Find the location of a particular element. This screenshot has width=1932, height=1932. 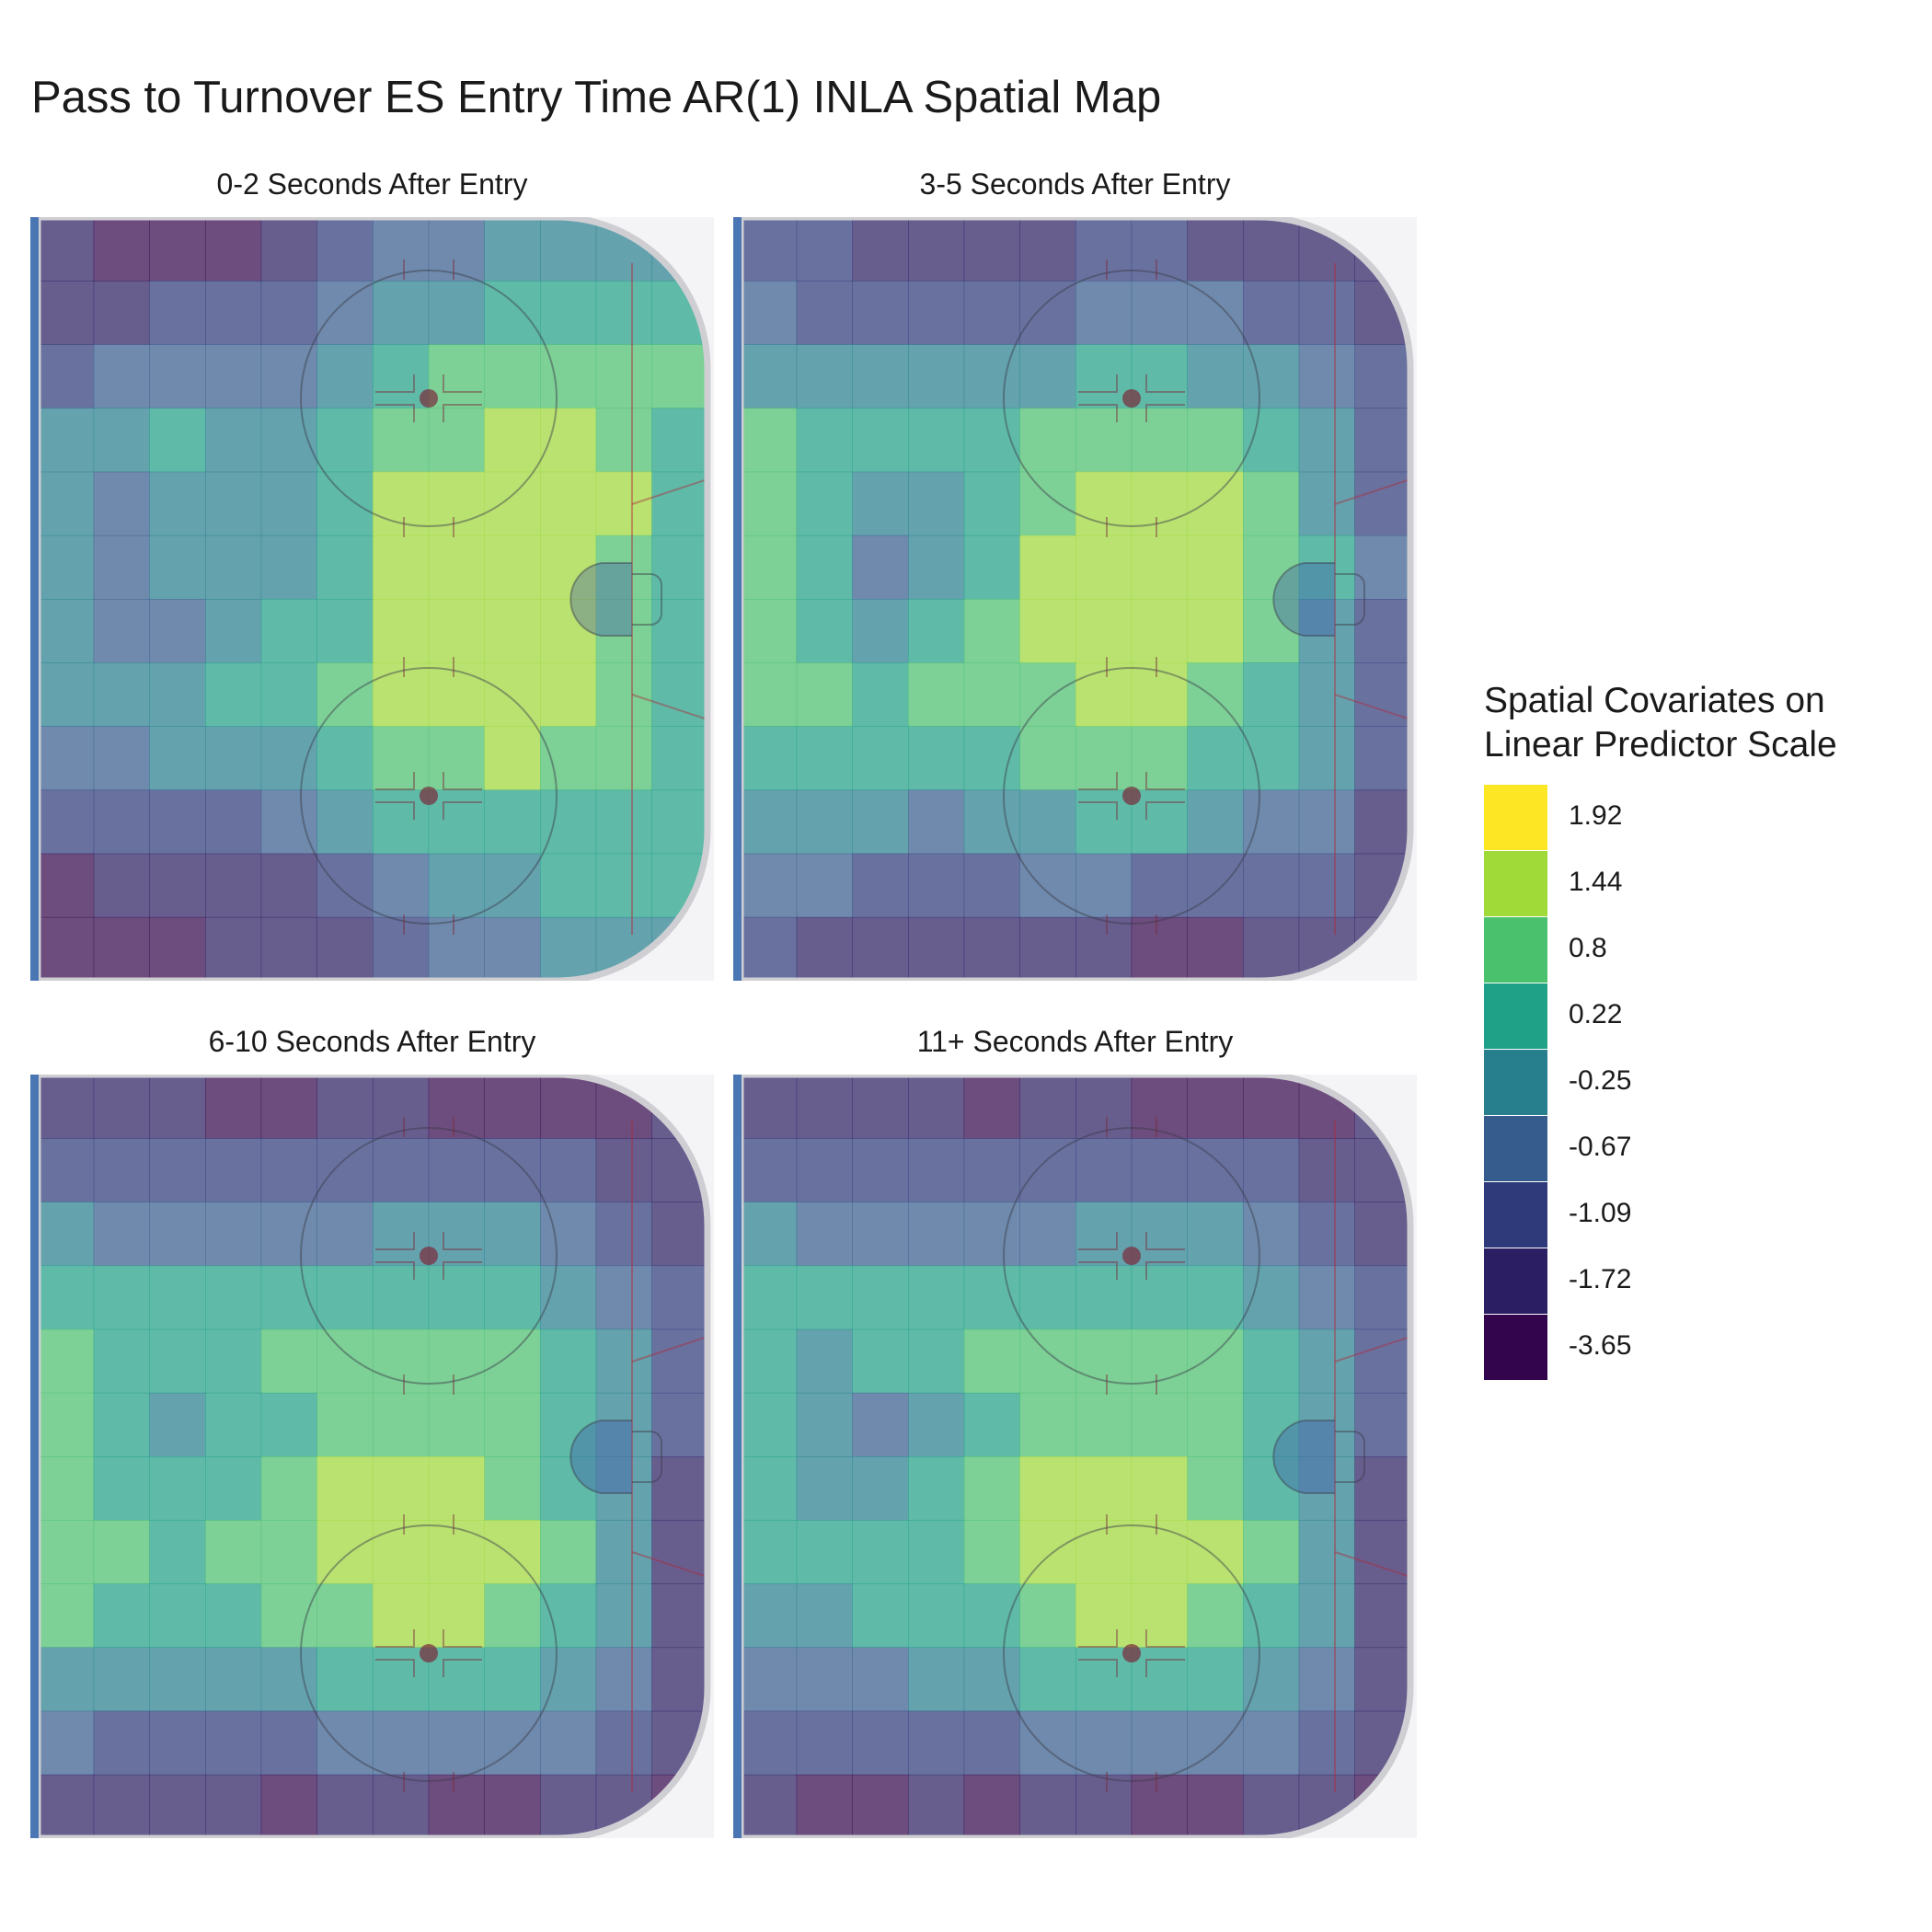

legend-label: -3.65 is located at coordinates (1600, 1345).